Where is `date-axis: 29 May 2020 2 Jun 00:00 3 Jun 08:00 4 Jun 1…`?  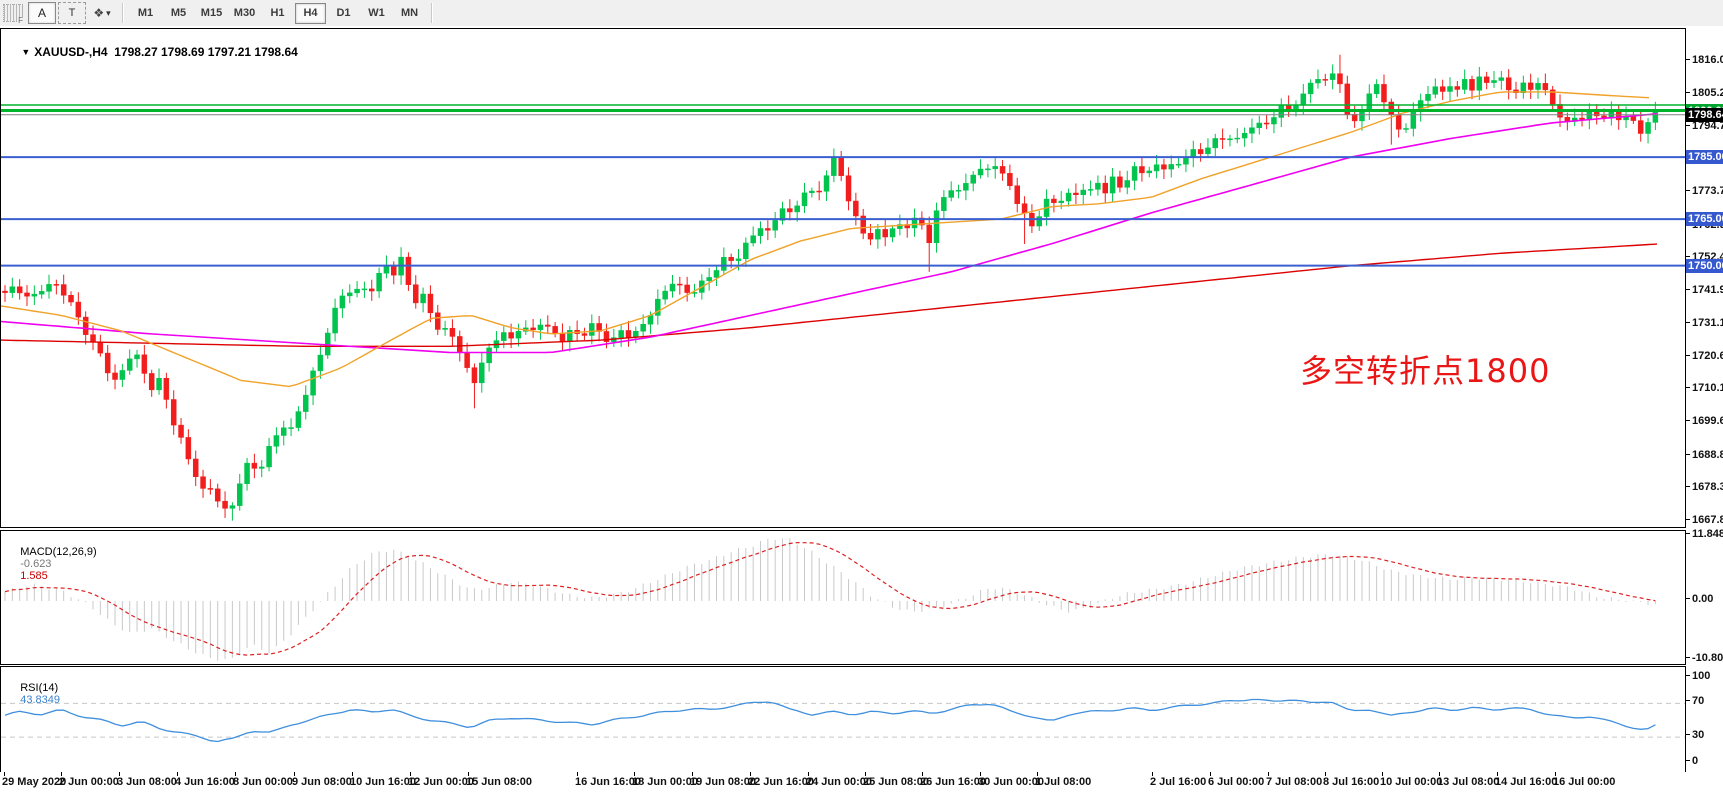 date-axis: 29 May 2020 2 Jun 00:00 3 Jun 08:00 4 Jun 1… is located at coordinates (861, 782).